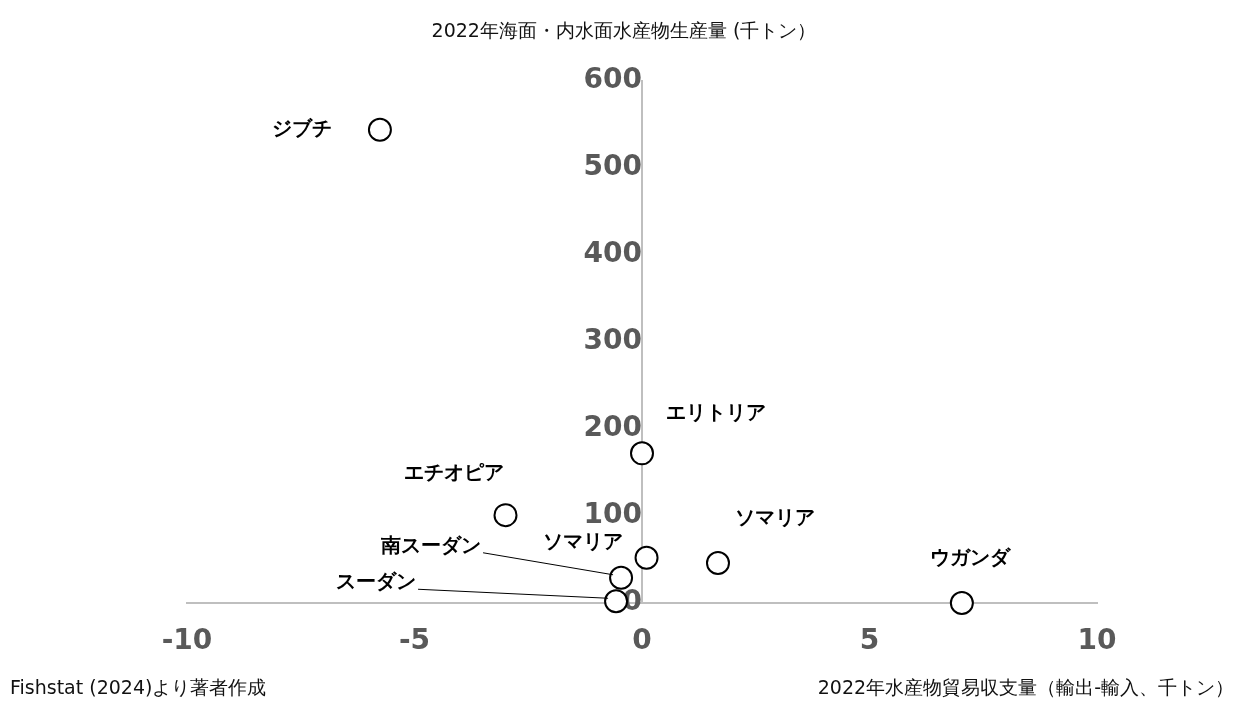 This screenshot has height=704, width=1248. I want to click on y-tick-label: 300, so click(612, 340).